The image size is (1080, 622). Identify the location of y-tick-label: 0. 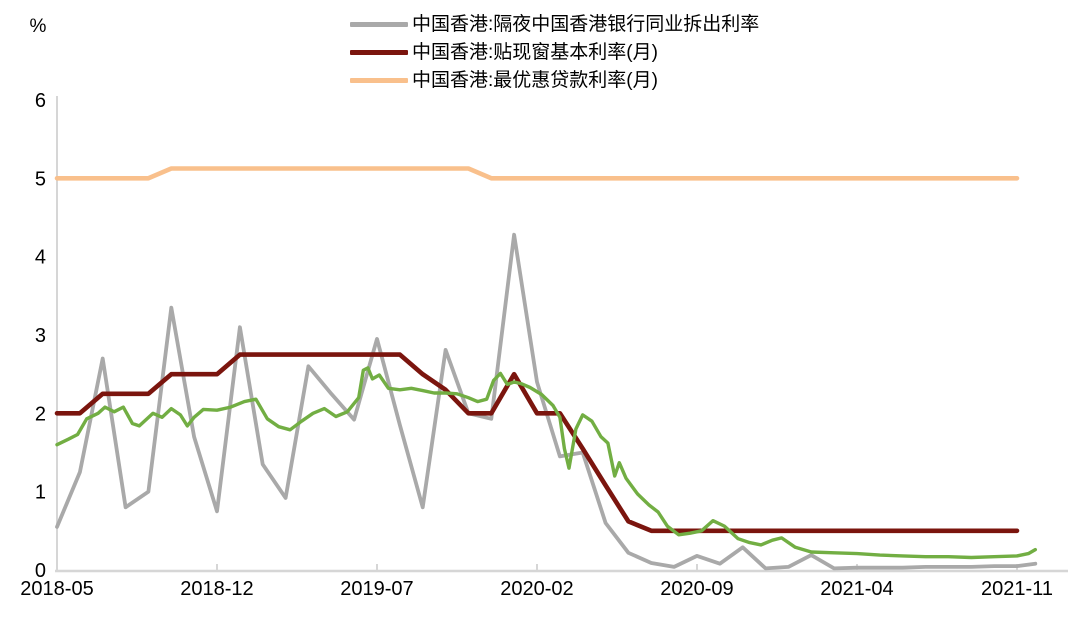
(40, 571).